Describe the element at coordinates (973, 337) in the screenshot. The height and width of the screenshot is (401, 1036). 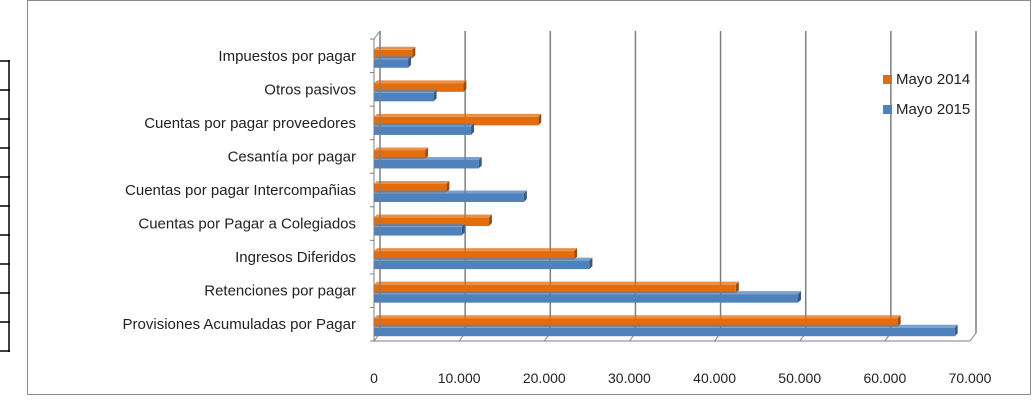
I see `floor-line` at that location.